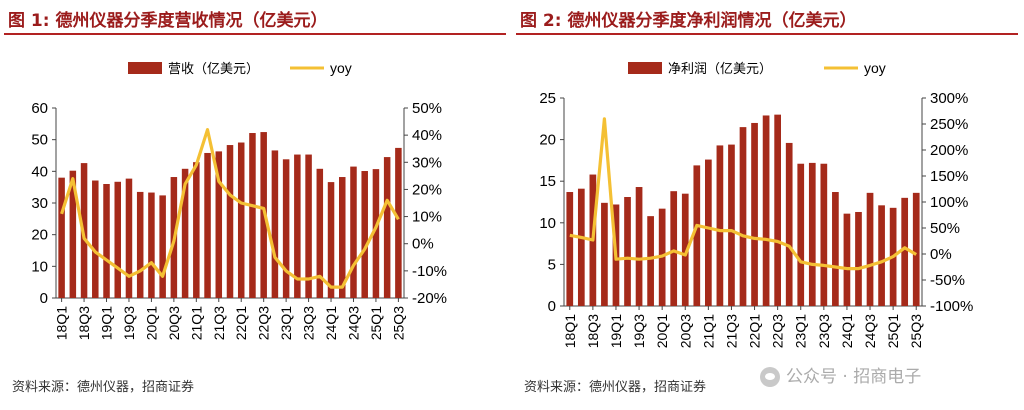 This screenshot has width=1024, height=410. Describe the element at coordinates (949, 98) in the screenshot. I see `right-tick-label: 300%` at that location.